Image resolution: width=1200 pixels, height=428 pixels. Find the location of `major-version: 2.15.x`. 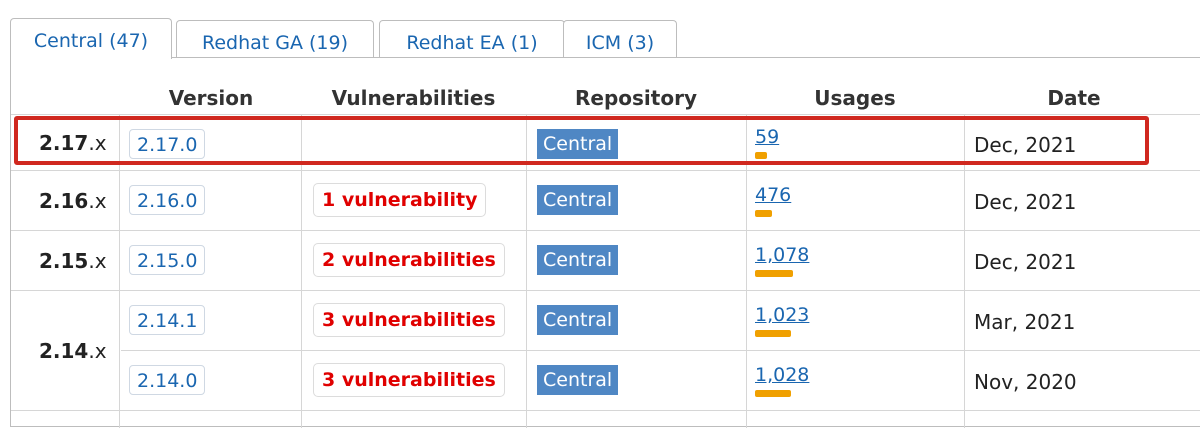

major-version: 2.15.x is located at coordinates (73, 261).